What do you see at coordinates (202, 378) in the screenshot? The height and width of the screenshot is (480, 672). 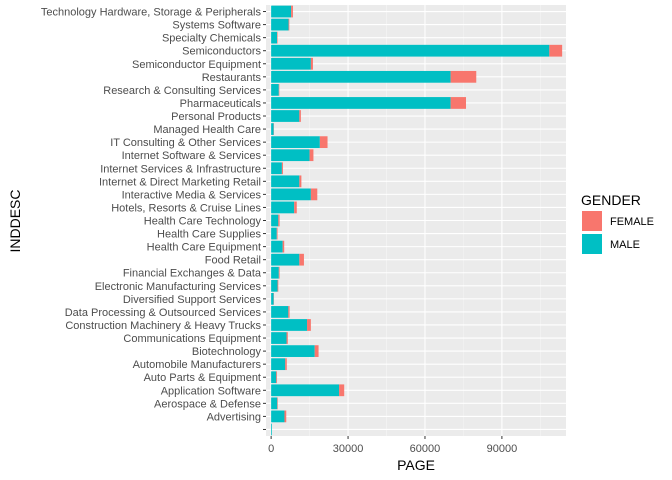 I see `y-tick-label: Auto Parts & Equipment` at bounding box center [202, 378].